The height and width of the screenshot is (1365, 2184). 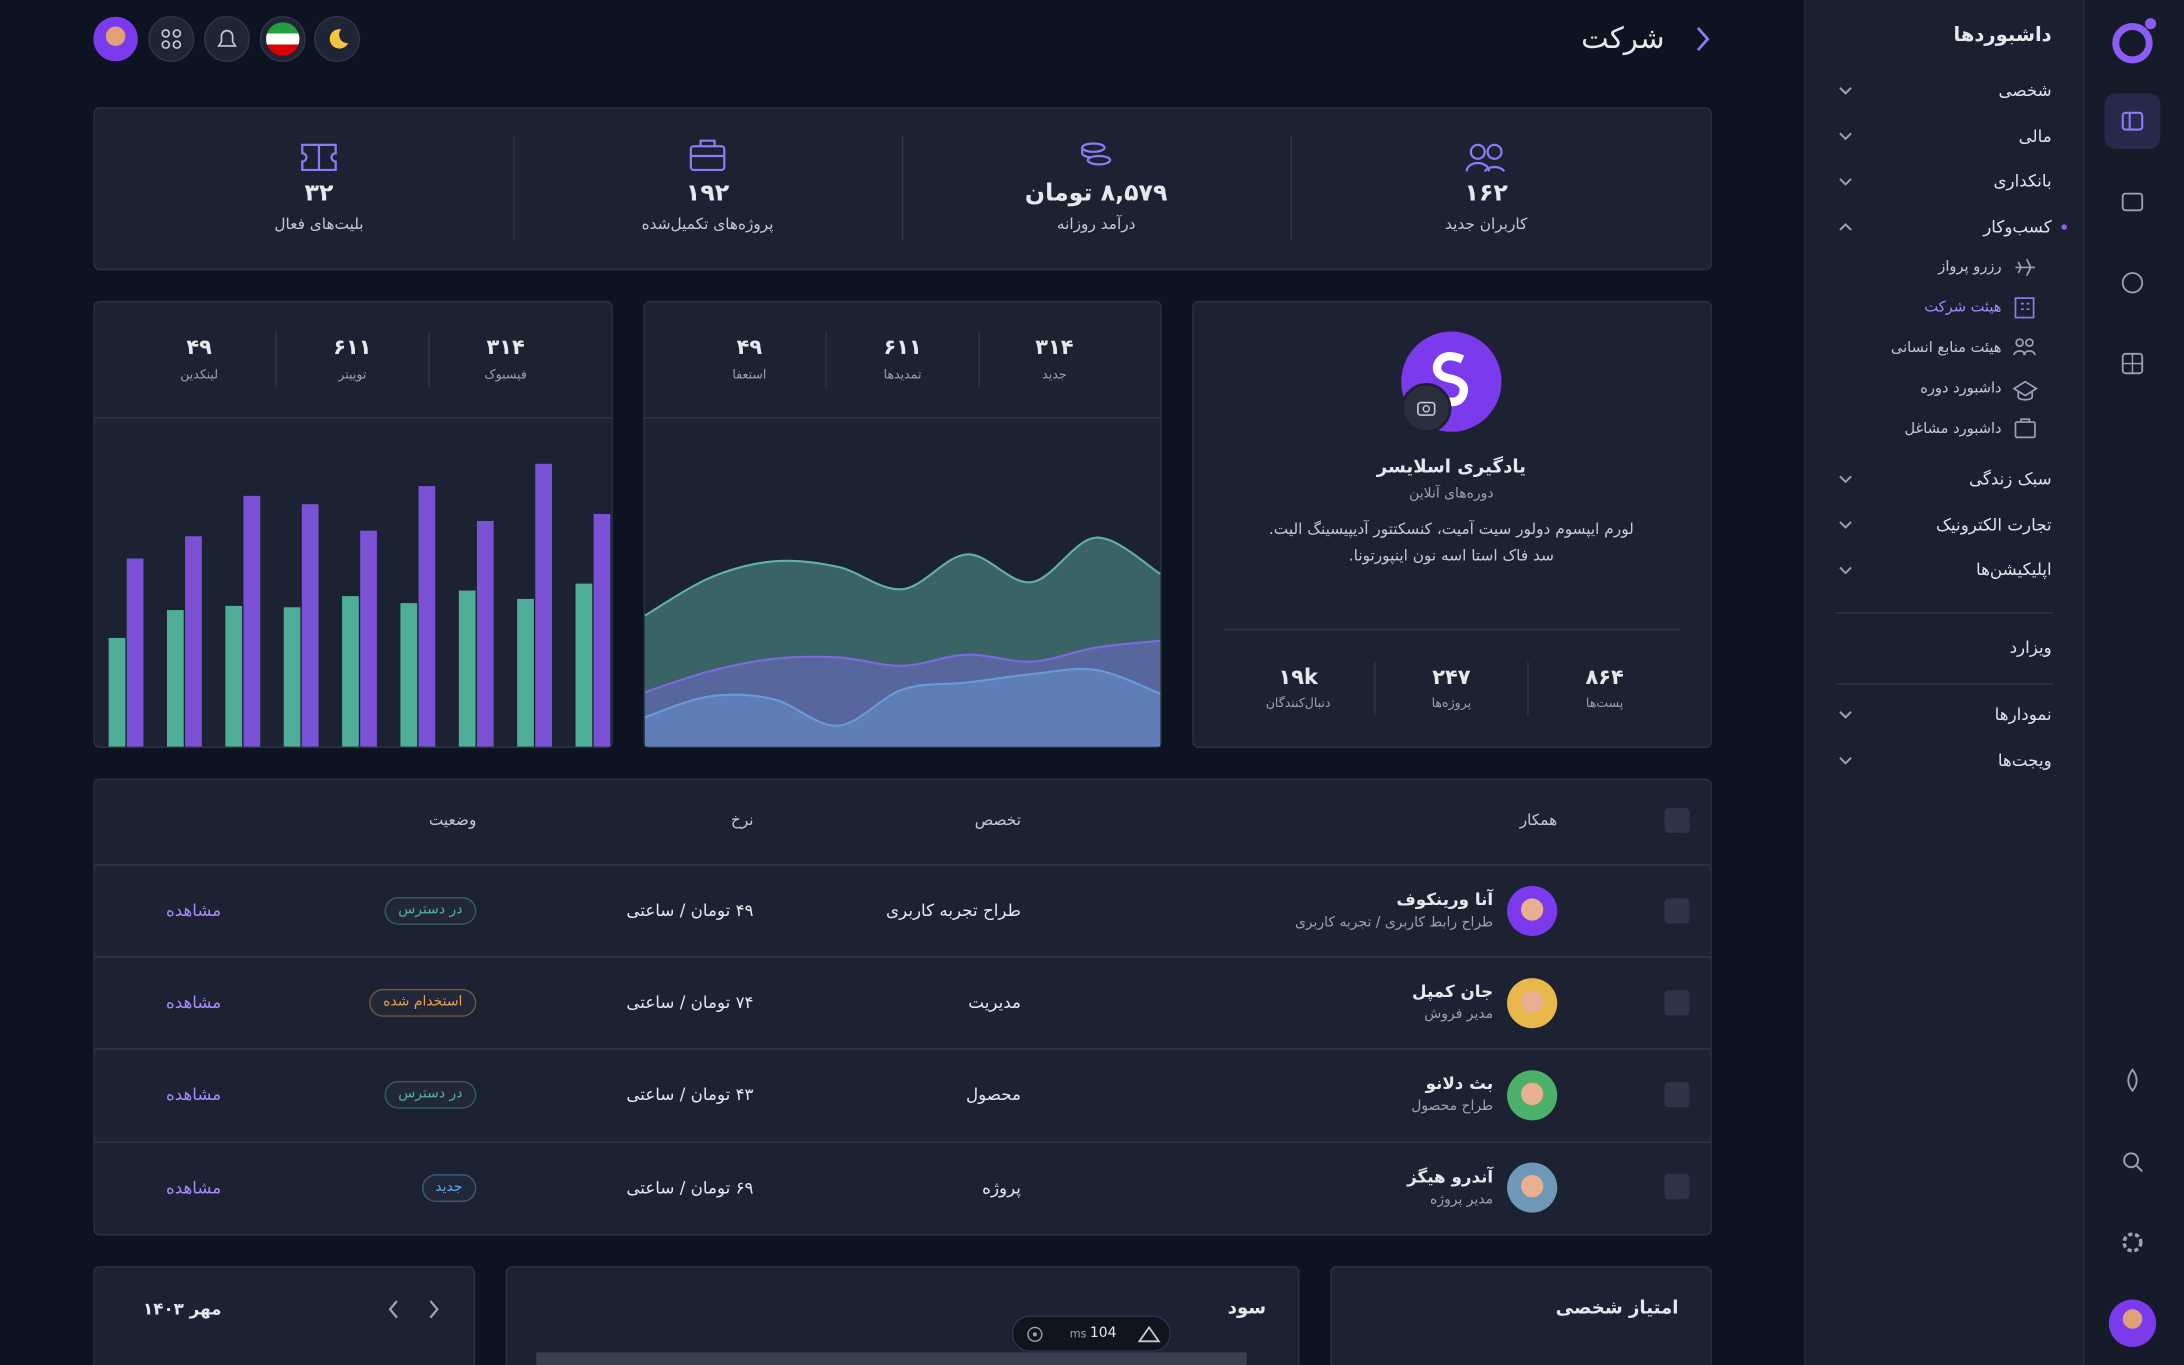 I want to click on profile-description: سد فاک استا اسه نون اینپورتونا., so click(x=1451, y=555).